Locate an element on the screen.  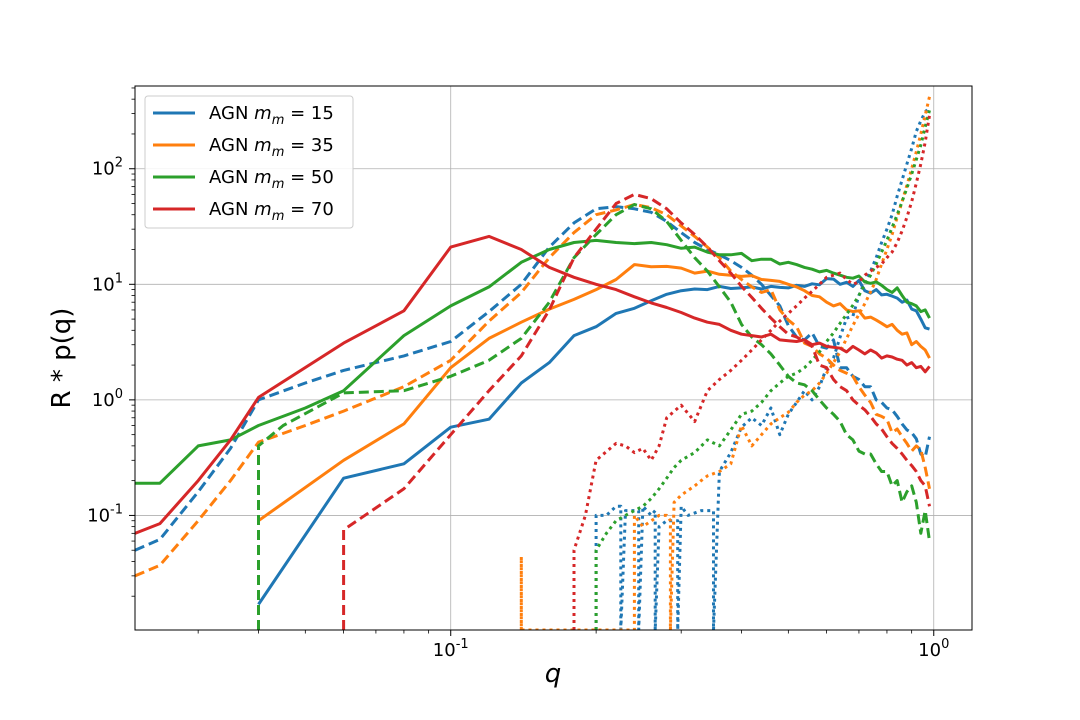
legend-box is located at coordinates (249, 162).